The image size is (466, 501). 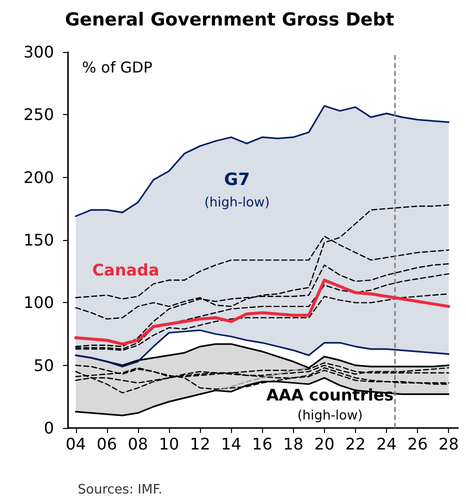 What do you see at coordinates (262, 444) in the screenshot?
I see `x-tick-label: 16` at bounding box center [262, 444].